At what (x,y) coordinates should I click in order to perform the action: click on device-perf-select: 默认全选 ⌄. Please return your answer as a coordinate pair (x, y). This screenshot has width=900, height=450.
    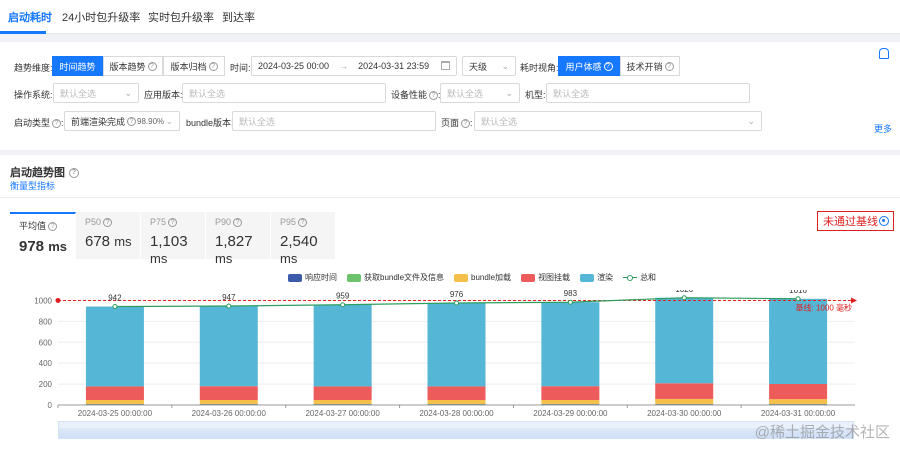
    Looking at the image, I should click on (480, 93).